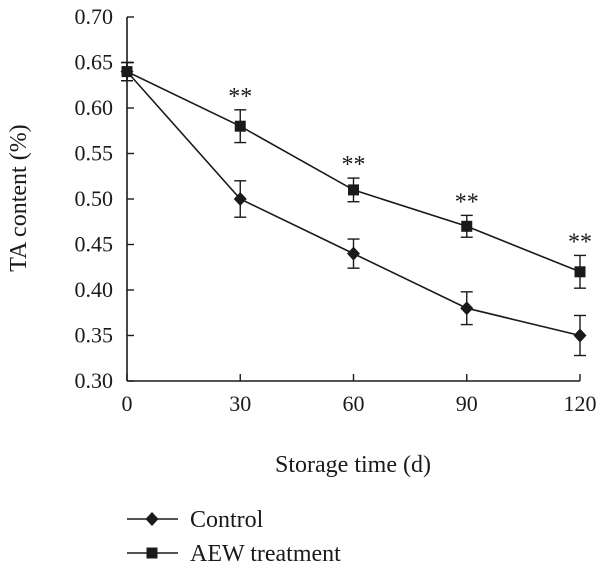  Describe the element at coordinates (353, 465) in the screenshot. I see `x-axis-title: Storage time (d)` at that location.